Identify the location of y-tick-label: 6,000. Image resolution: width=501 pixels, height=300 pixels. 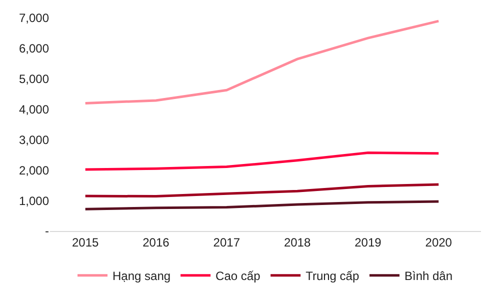
(34, 49).